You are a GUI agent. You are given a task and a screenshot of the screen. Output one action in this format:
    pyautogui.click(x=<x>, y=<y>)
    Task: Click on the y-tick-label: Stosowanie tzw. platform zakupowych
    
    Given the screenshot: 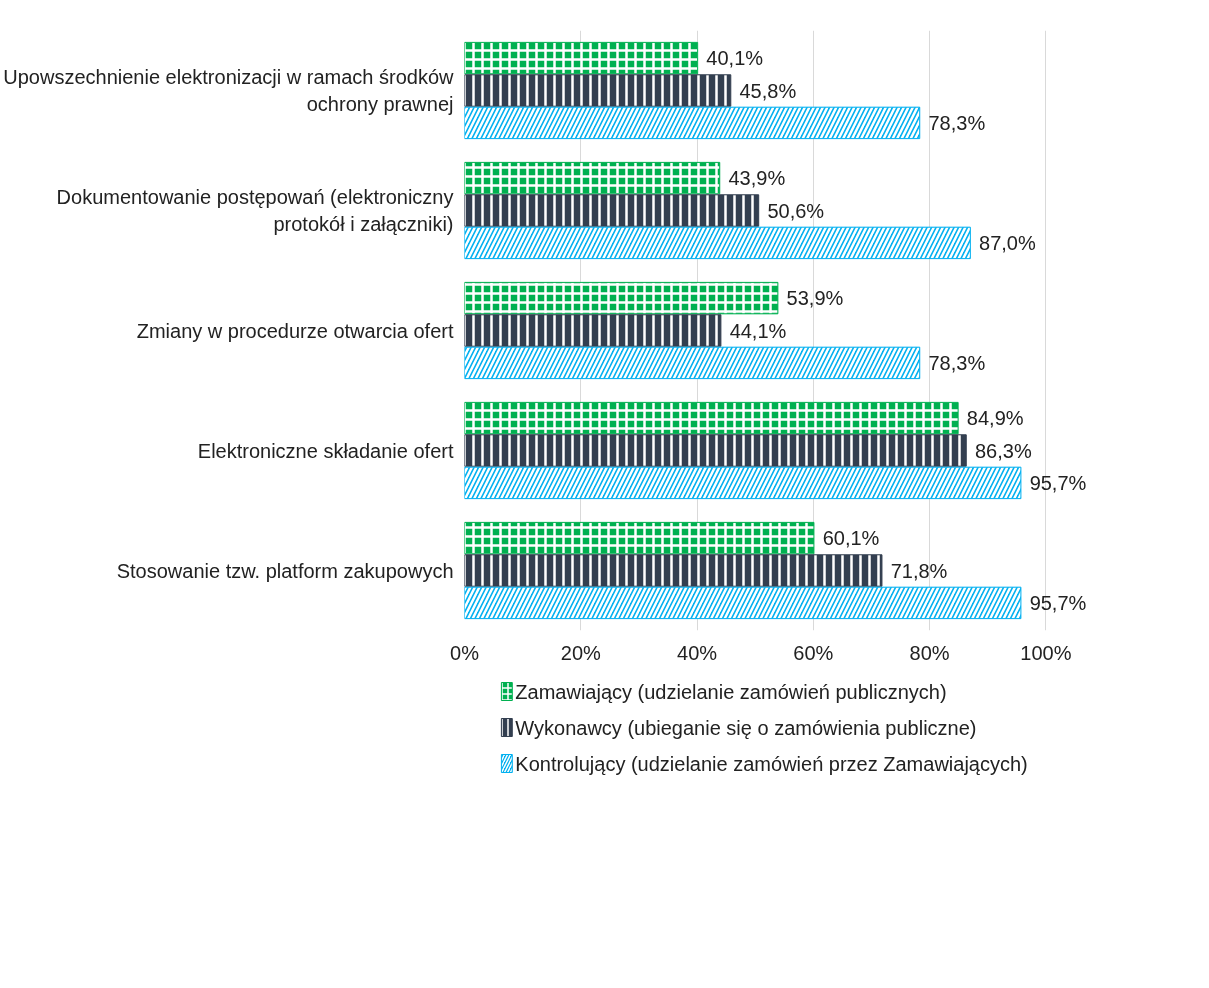 What is the action you would take?
    pyautogui.click(x=285, y=570)
    